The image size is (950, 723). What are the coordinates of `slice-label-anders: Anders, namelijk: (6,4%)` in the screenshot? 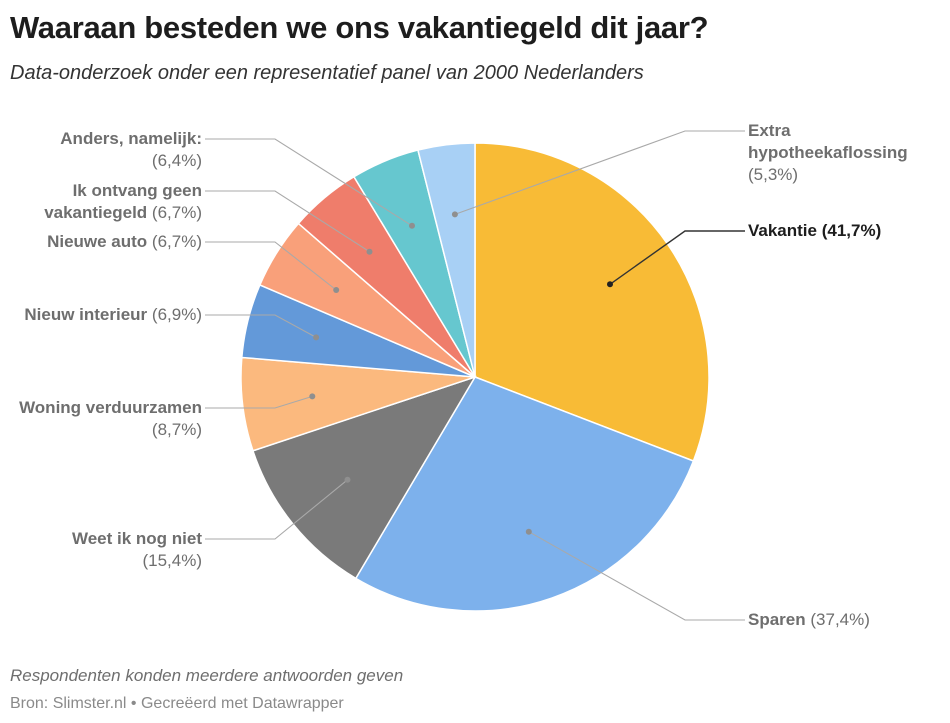 It's located at (101, 150).